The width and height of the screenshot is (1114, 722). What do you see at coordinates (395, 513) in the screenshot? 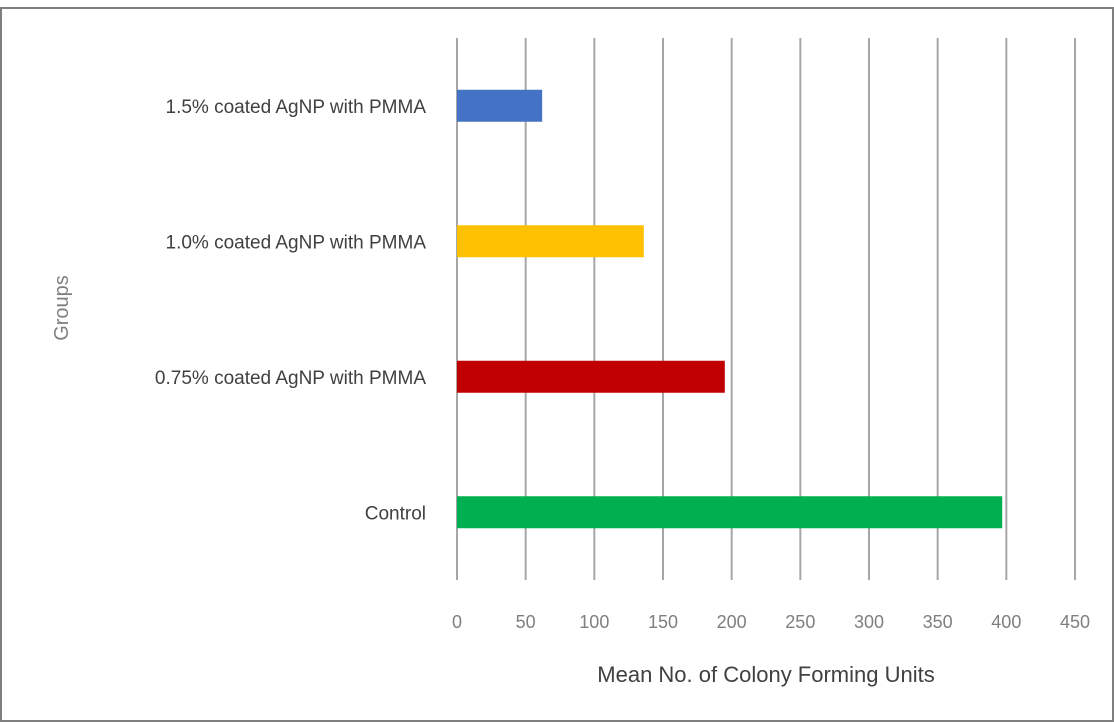
I see `category-label-control: Control` at bounding box center [395, 513].